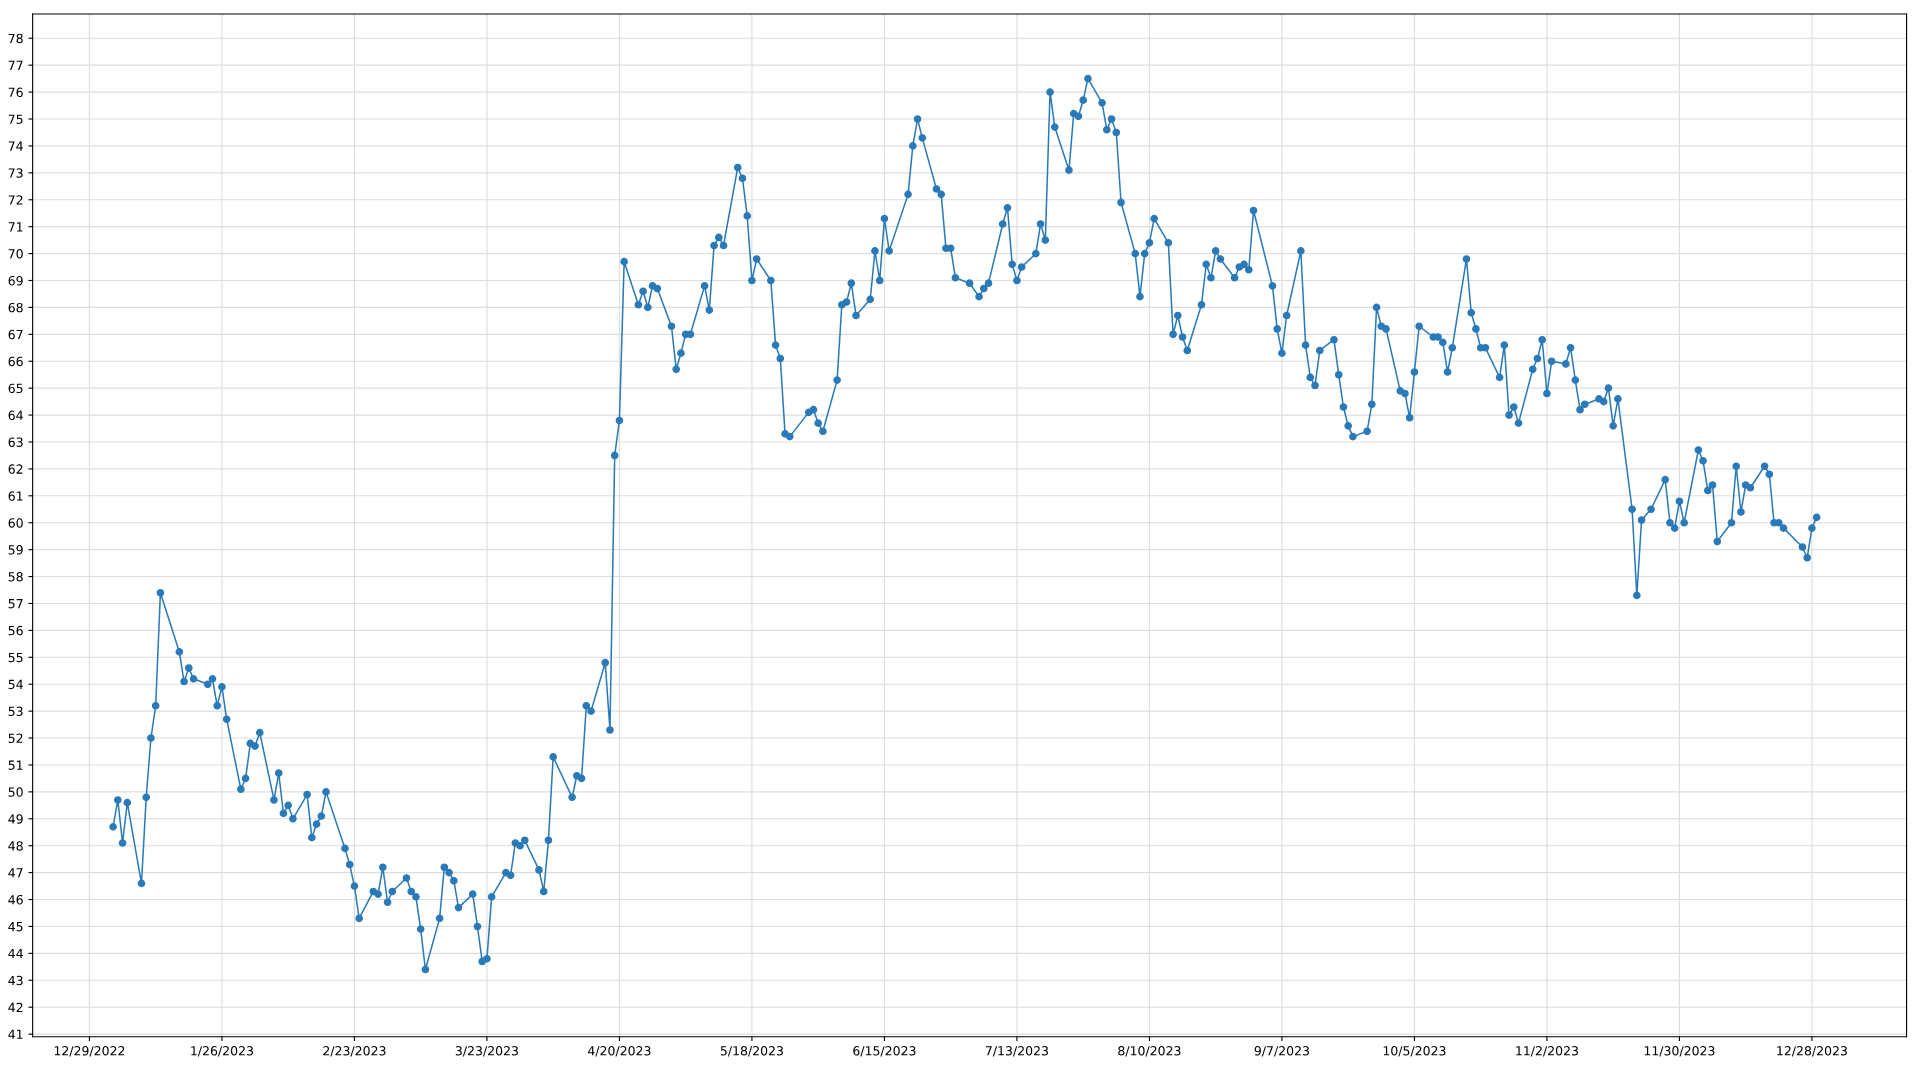 This screenshot has height=1080, width=1920. What do you see at coordinates (15, 873) in the screenshot?
I see `y-tick-label: 47` at bounding box center [15, 873].